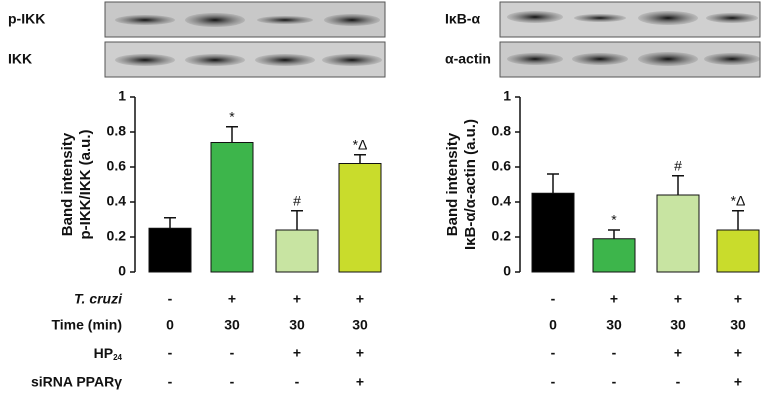 The height and width of the screenshot is (400, 765). I want to click on condition-label: HP24, so click(108, 353).